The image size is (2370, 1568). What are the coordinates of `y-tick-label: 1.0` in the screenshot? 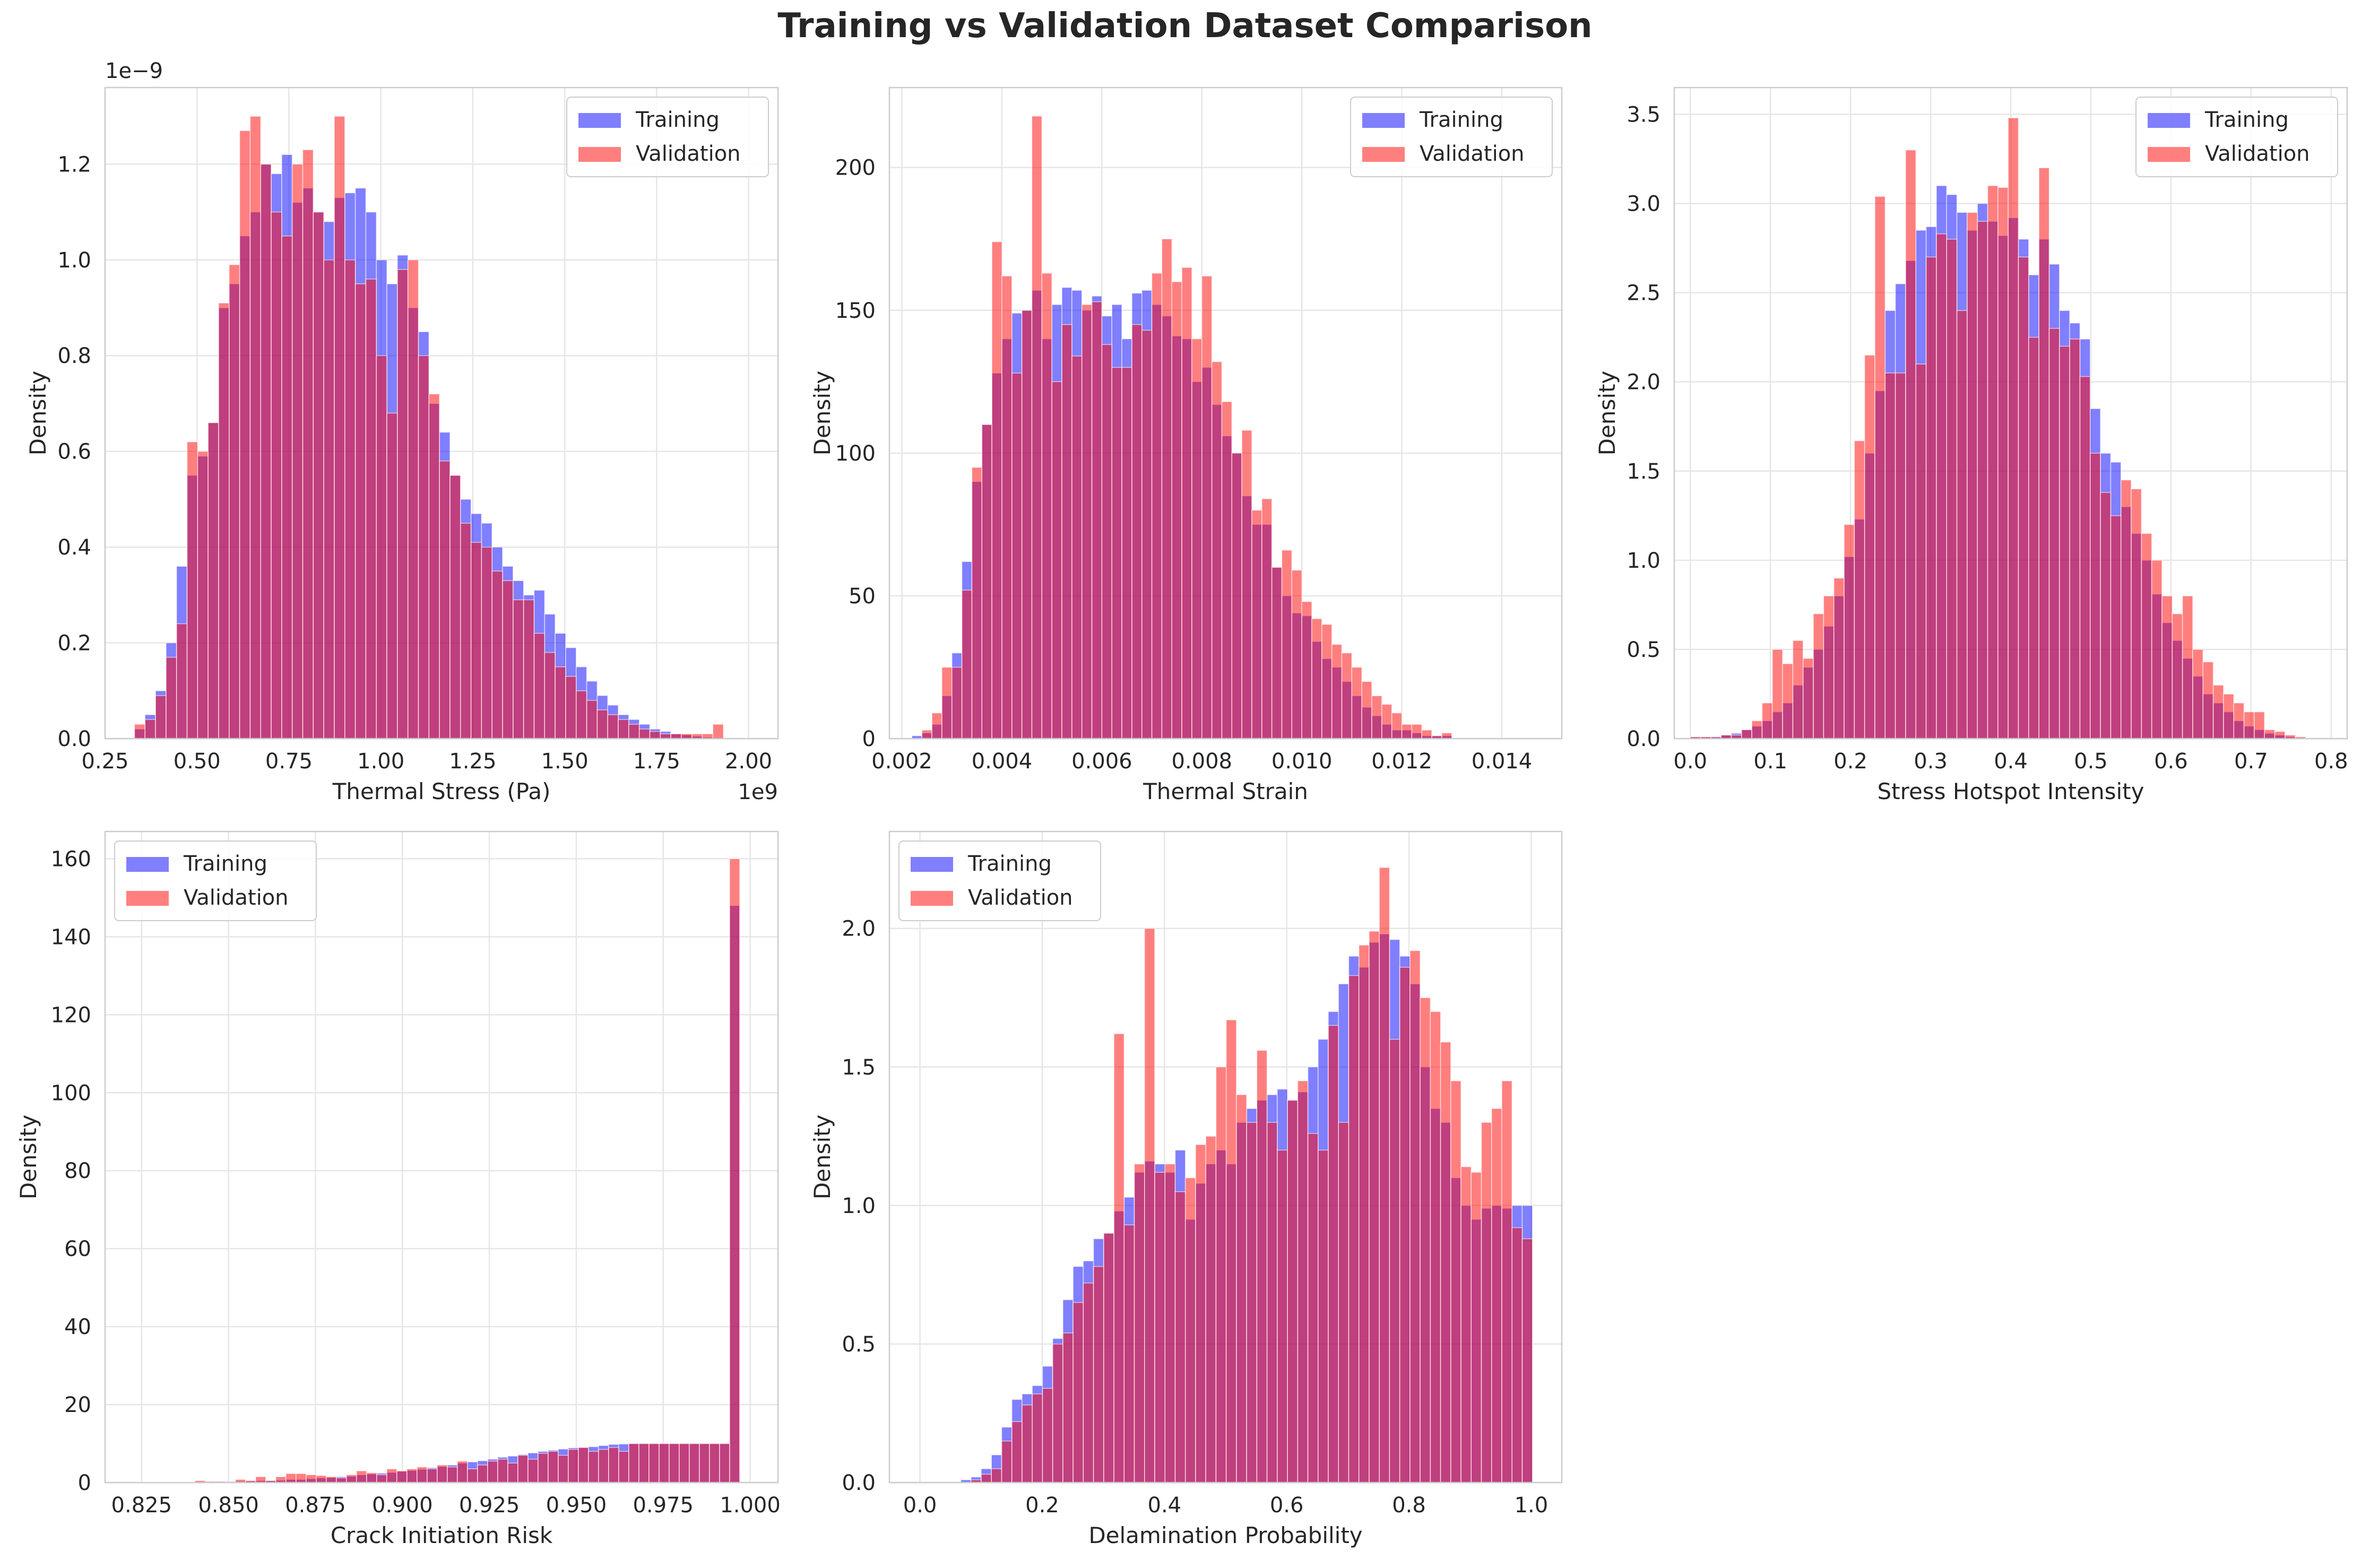 It's located at (1643, 561).